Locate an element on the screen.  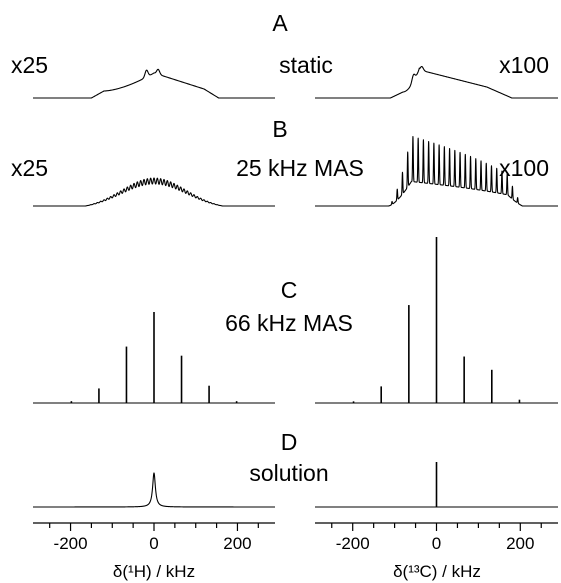
mas25-c13-spectrum is located at coordinates (436, 171).